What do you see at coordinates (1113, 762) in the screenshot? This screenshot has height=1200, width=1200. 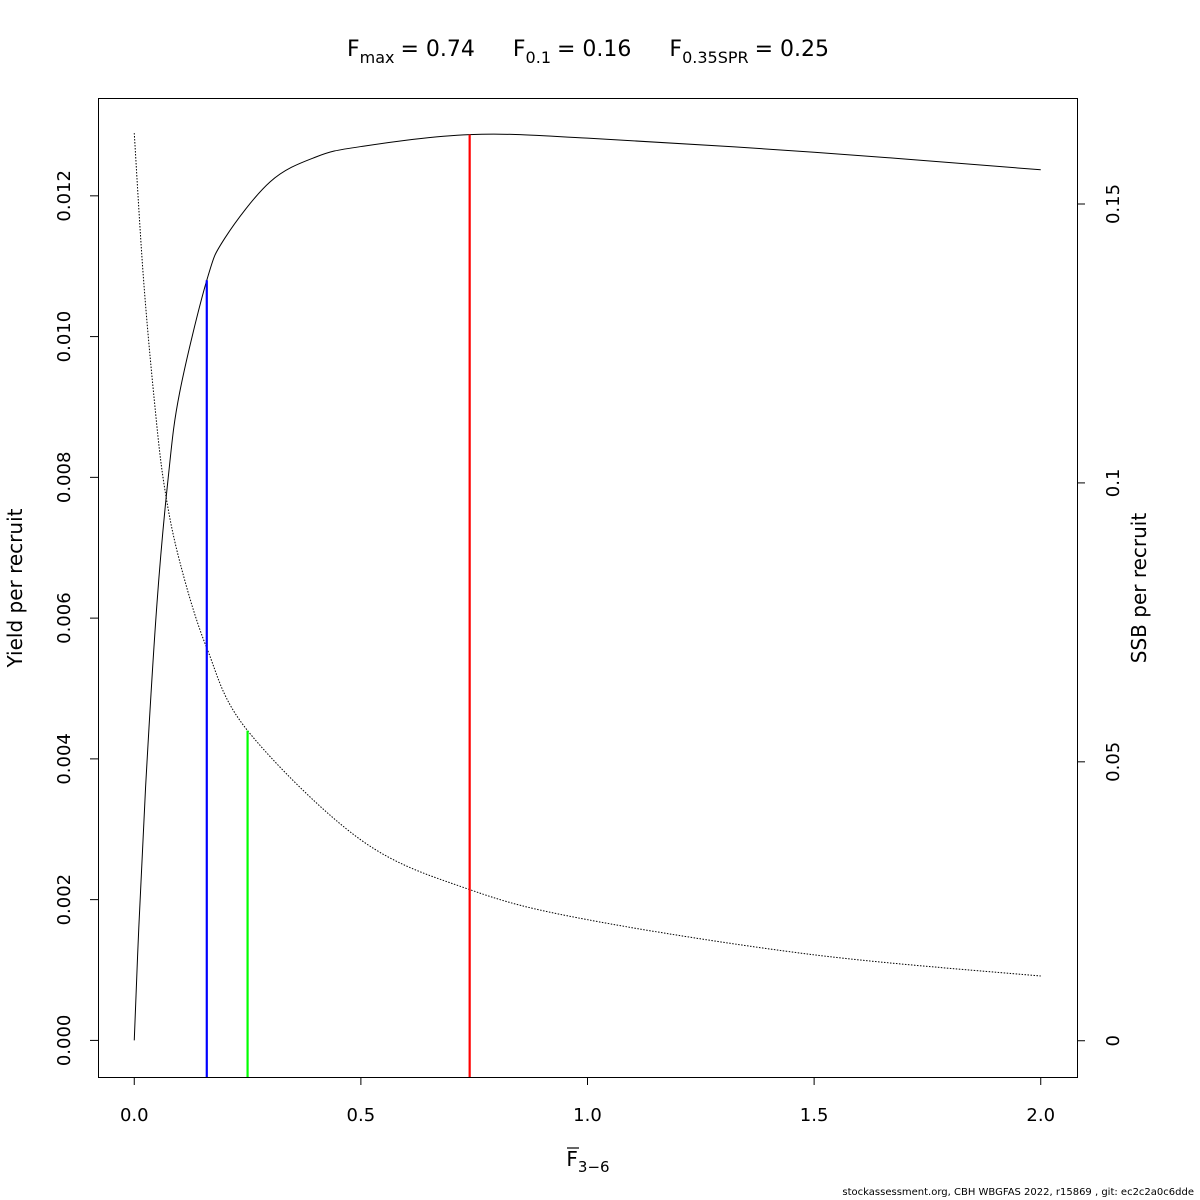 I see `y-right-tick-label: 0.05` at bounding box center [1113, 762].